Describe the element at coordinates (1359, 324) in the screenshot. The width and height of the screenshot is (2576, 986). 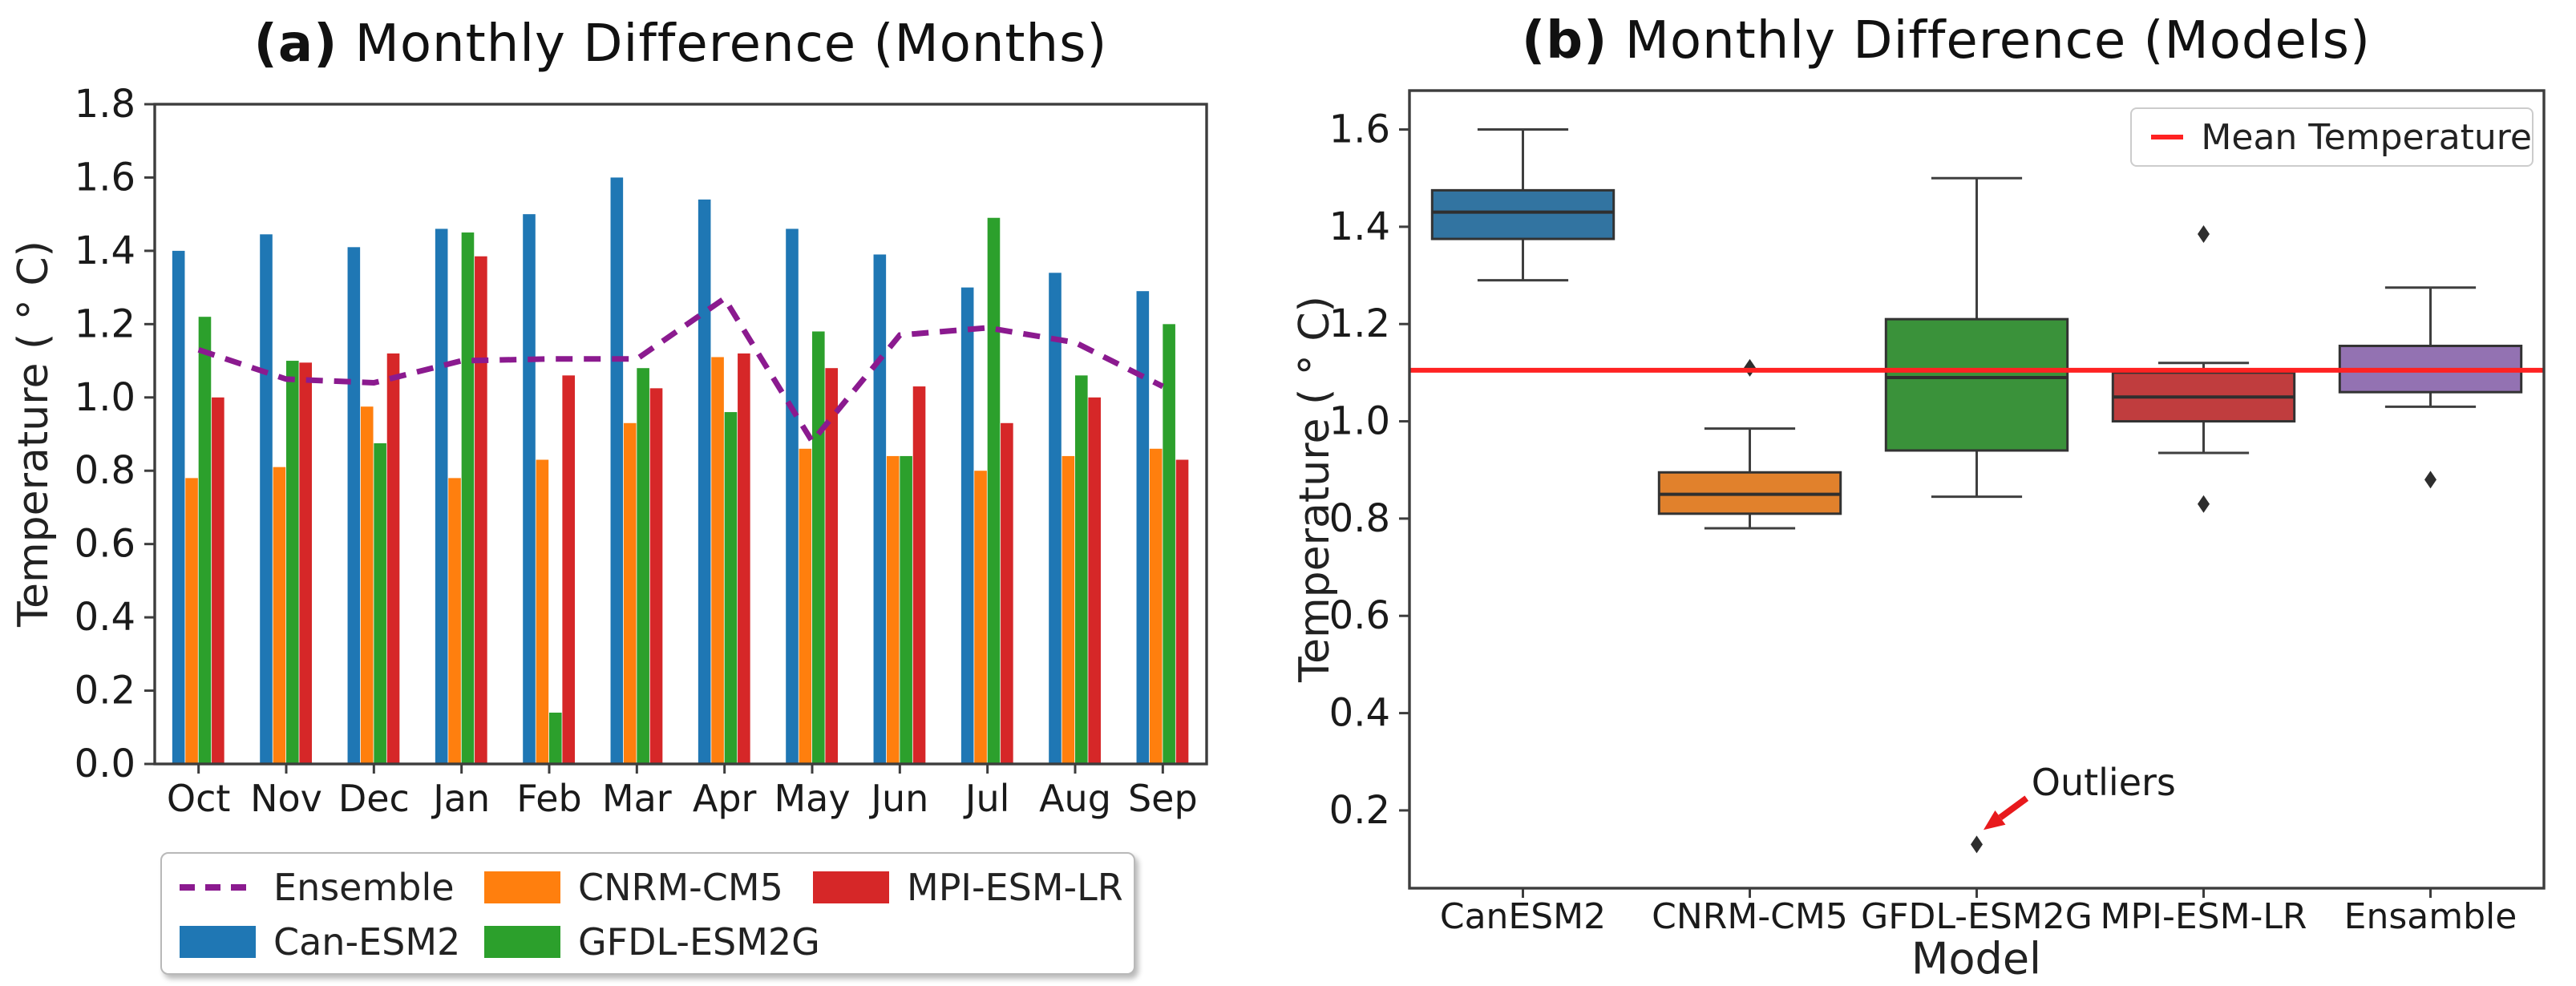
I see `y-tick-label: 1.2` at that location.